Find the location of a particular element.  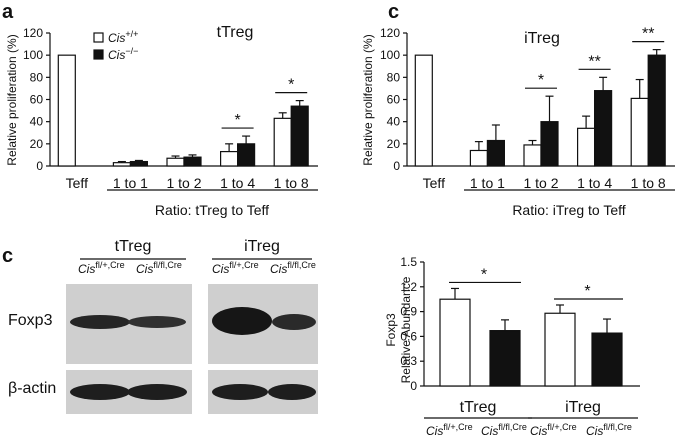

c1-ytick-label-4: 80 is located at coordinates (37, 77).